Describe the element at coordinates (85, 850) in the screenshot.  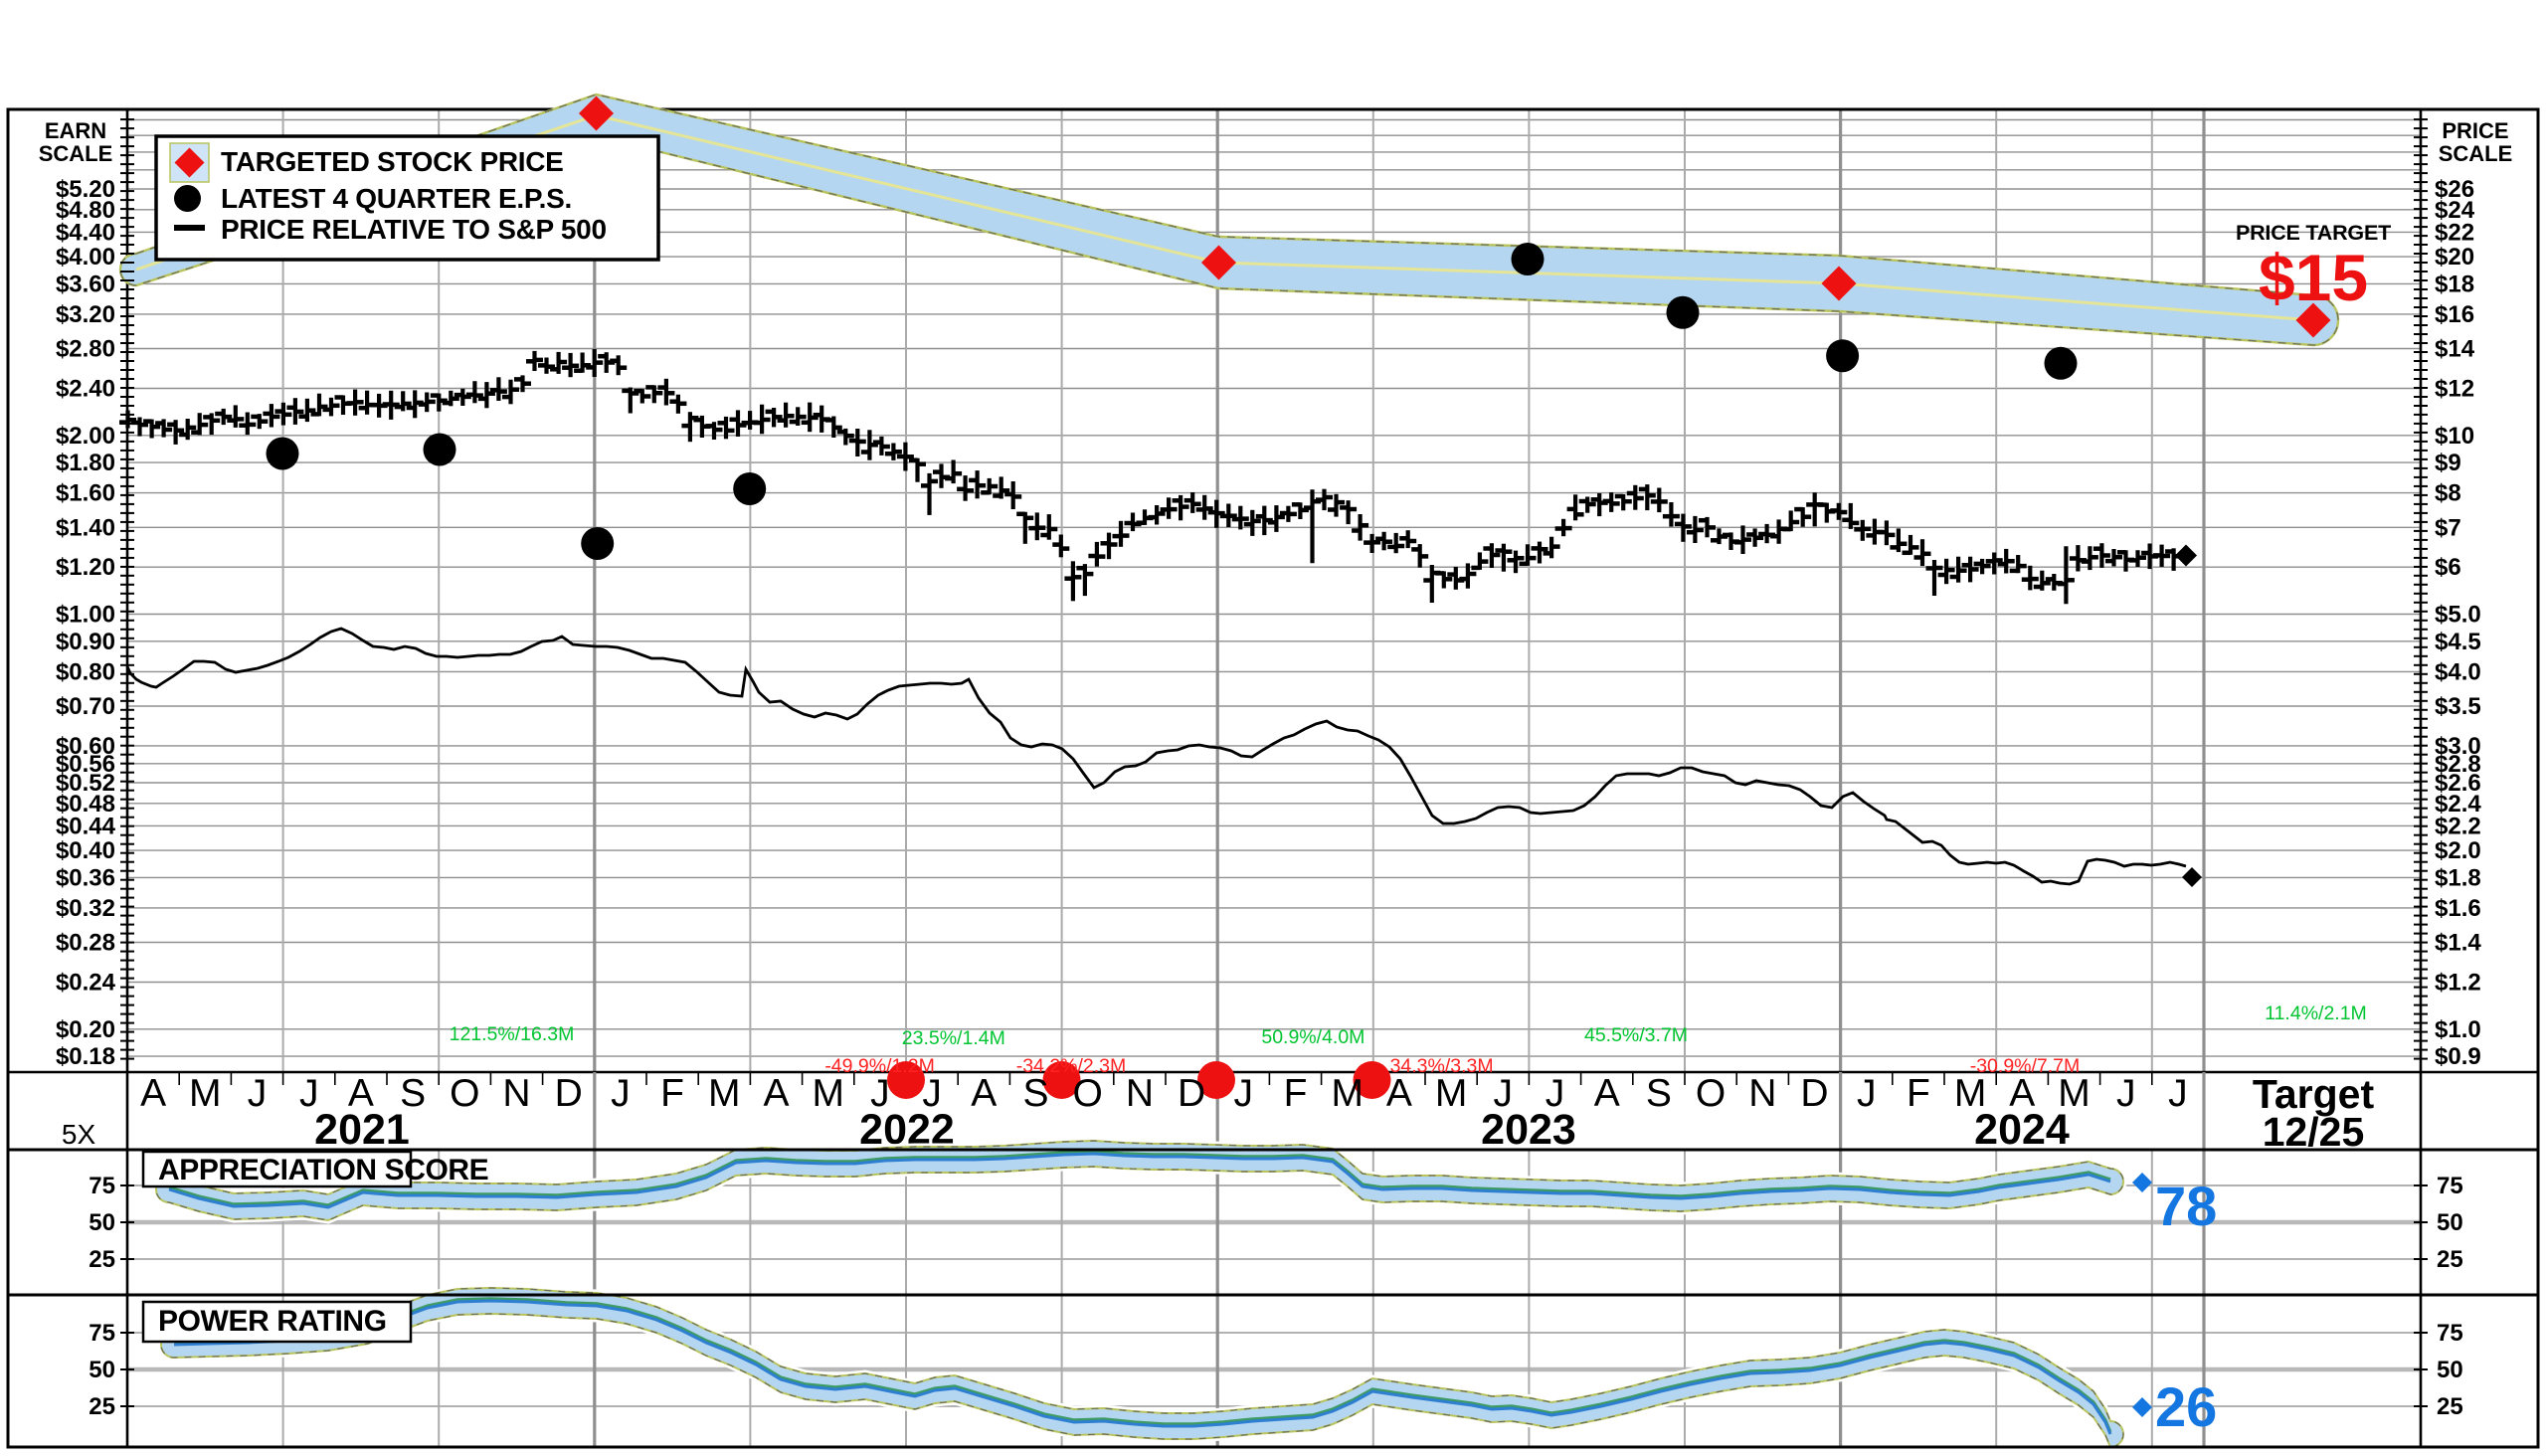
I see `svg-text: $0.40` at that location.